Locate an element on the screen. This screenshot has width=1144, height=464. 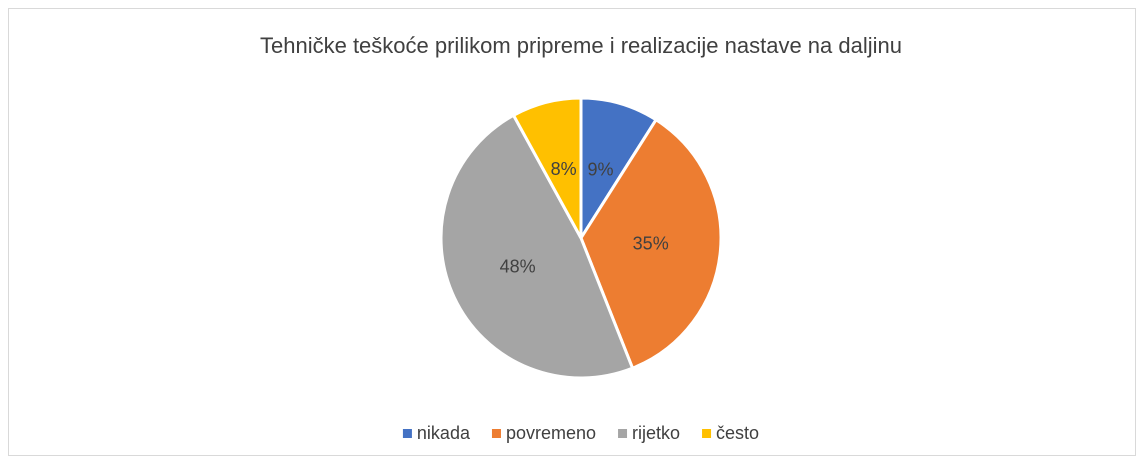
legend-label: nikada is located at coordinates (444, 433).